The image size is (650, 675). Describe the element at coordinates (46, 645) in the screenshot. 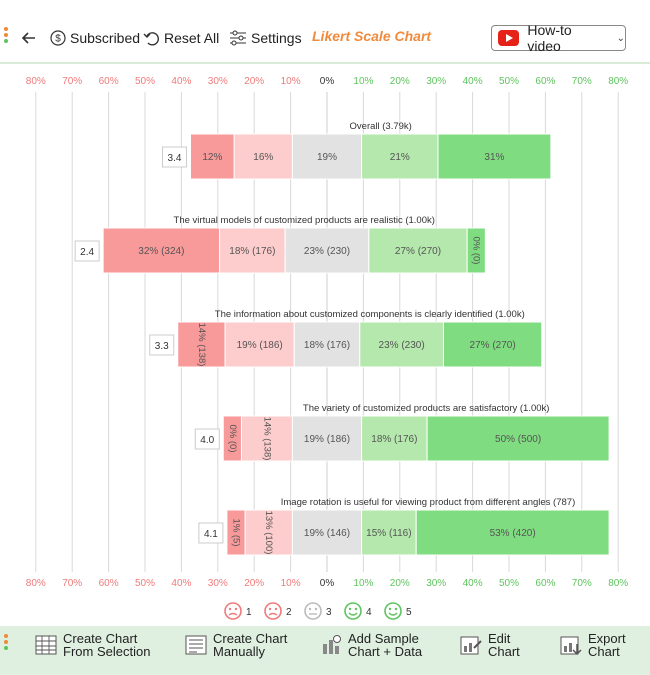

I see `table-grid-icon` at that location.